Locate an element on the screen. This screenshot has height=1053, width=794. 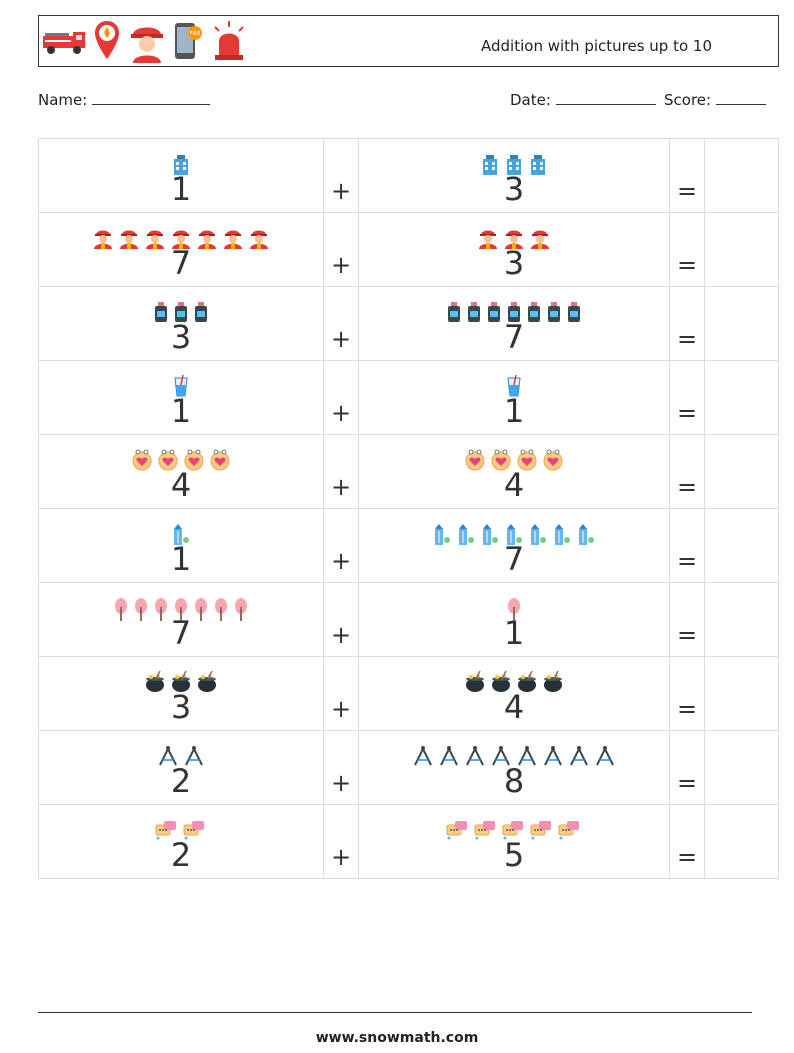
name-blank is located at coordinates (151, 97).